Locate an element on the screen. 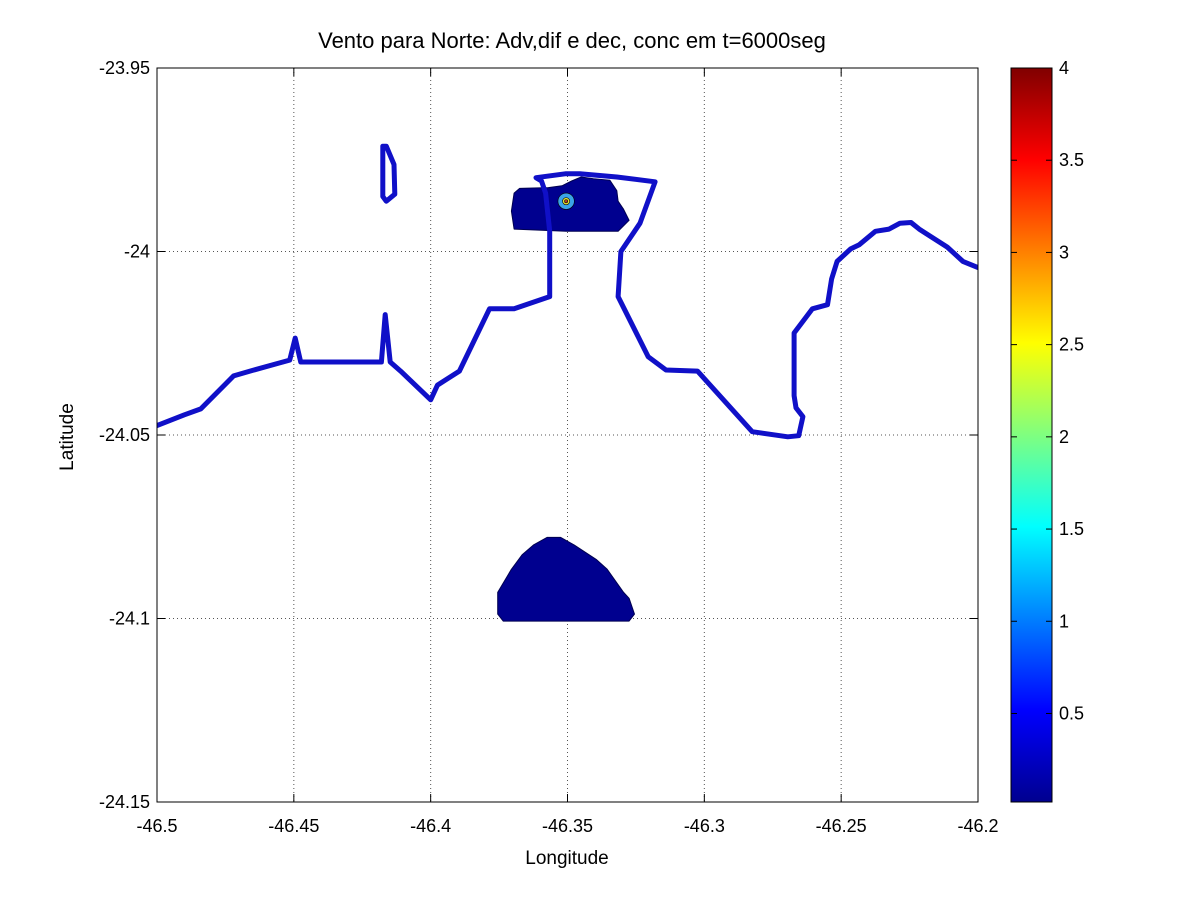  y-tick-label: -24.05 is located at coordinates (124, 435).